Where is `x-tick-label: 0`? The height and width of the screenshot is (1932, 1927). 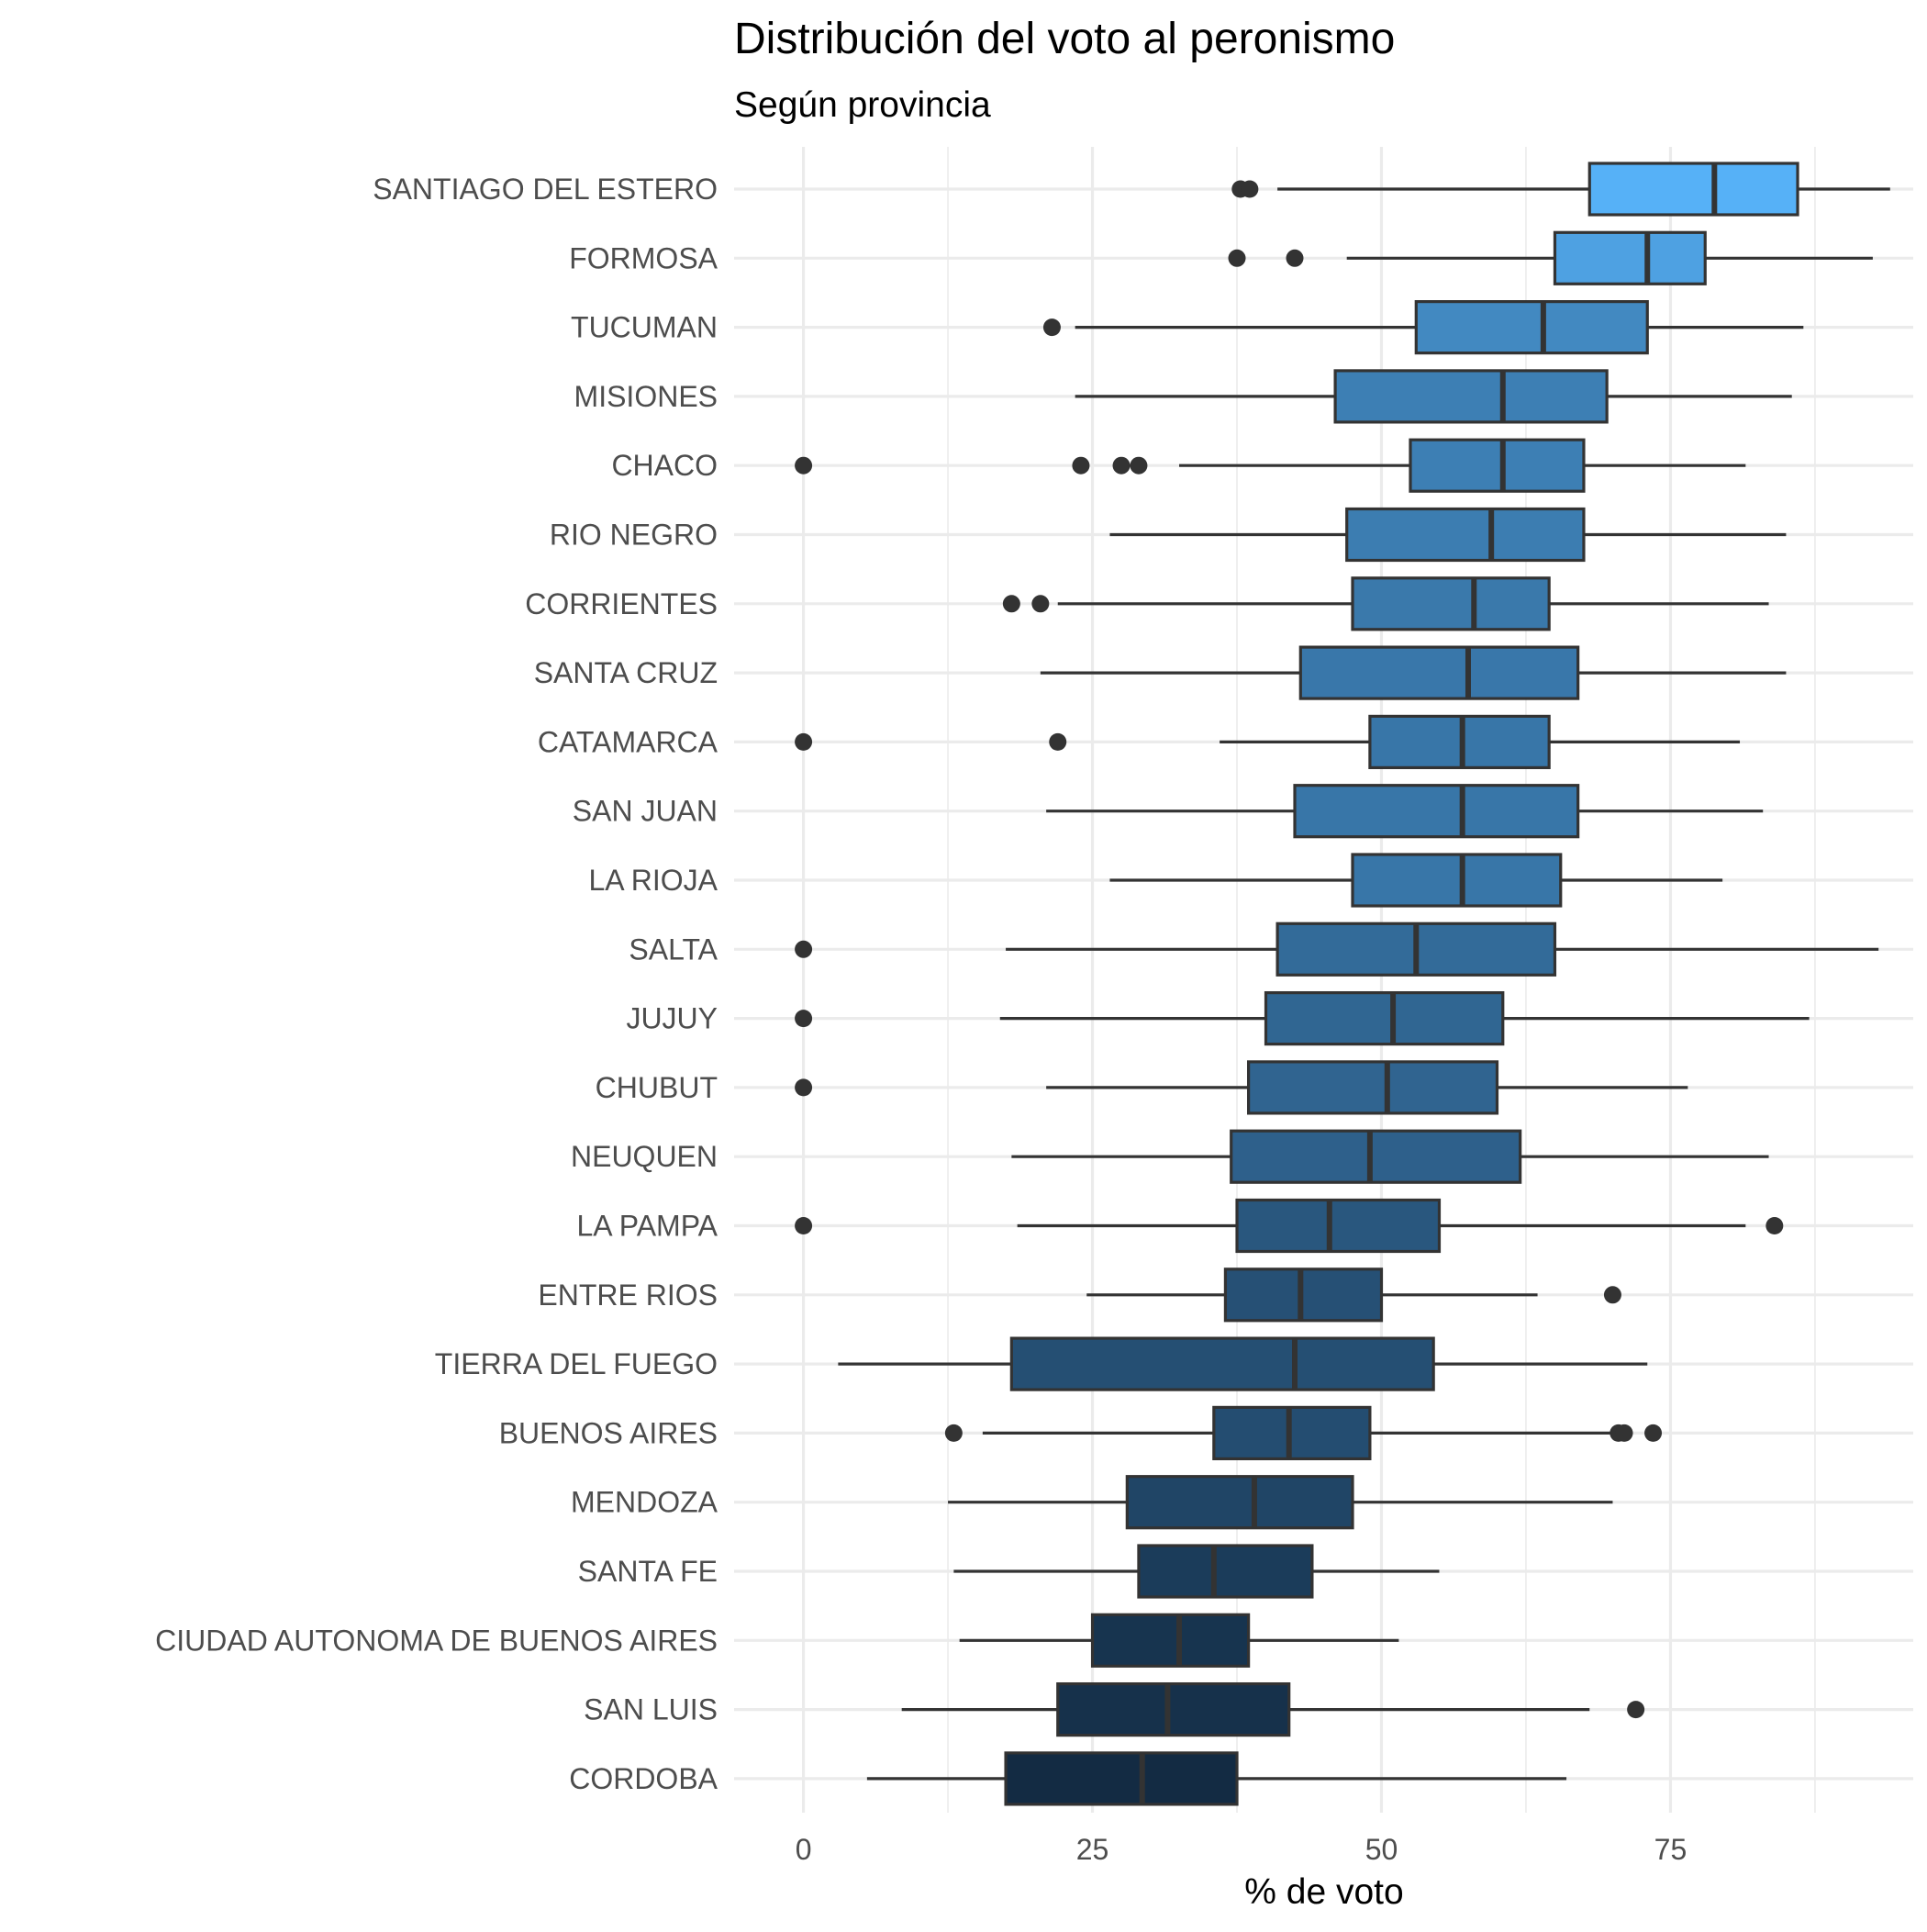
x-tick-label: 0 is located at coordinates (804, 1849).